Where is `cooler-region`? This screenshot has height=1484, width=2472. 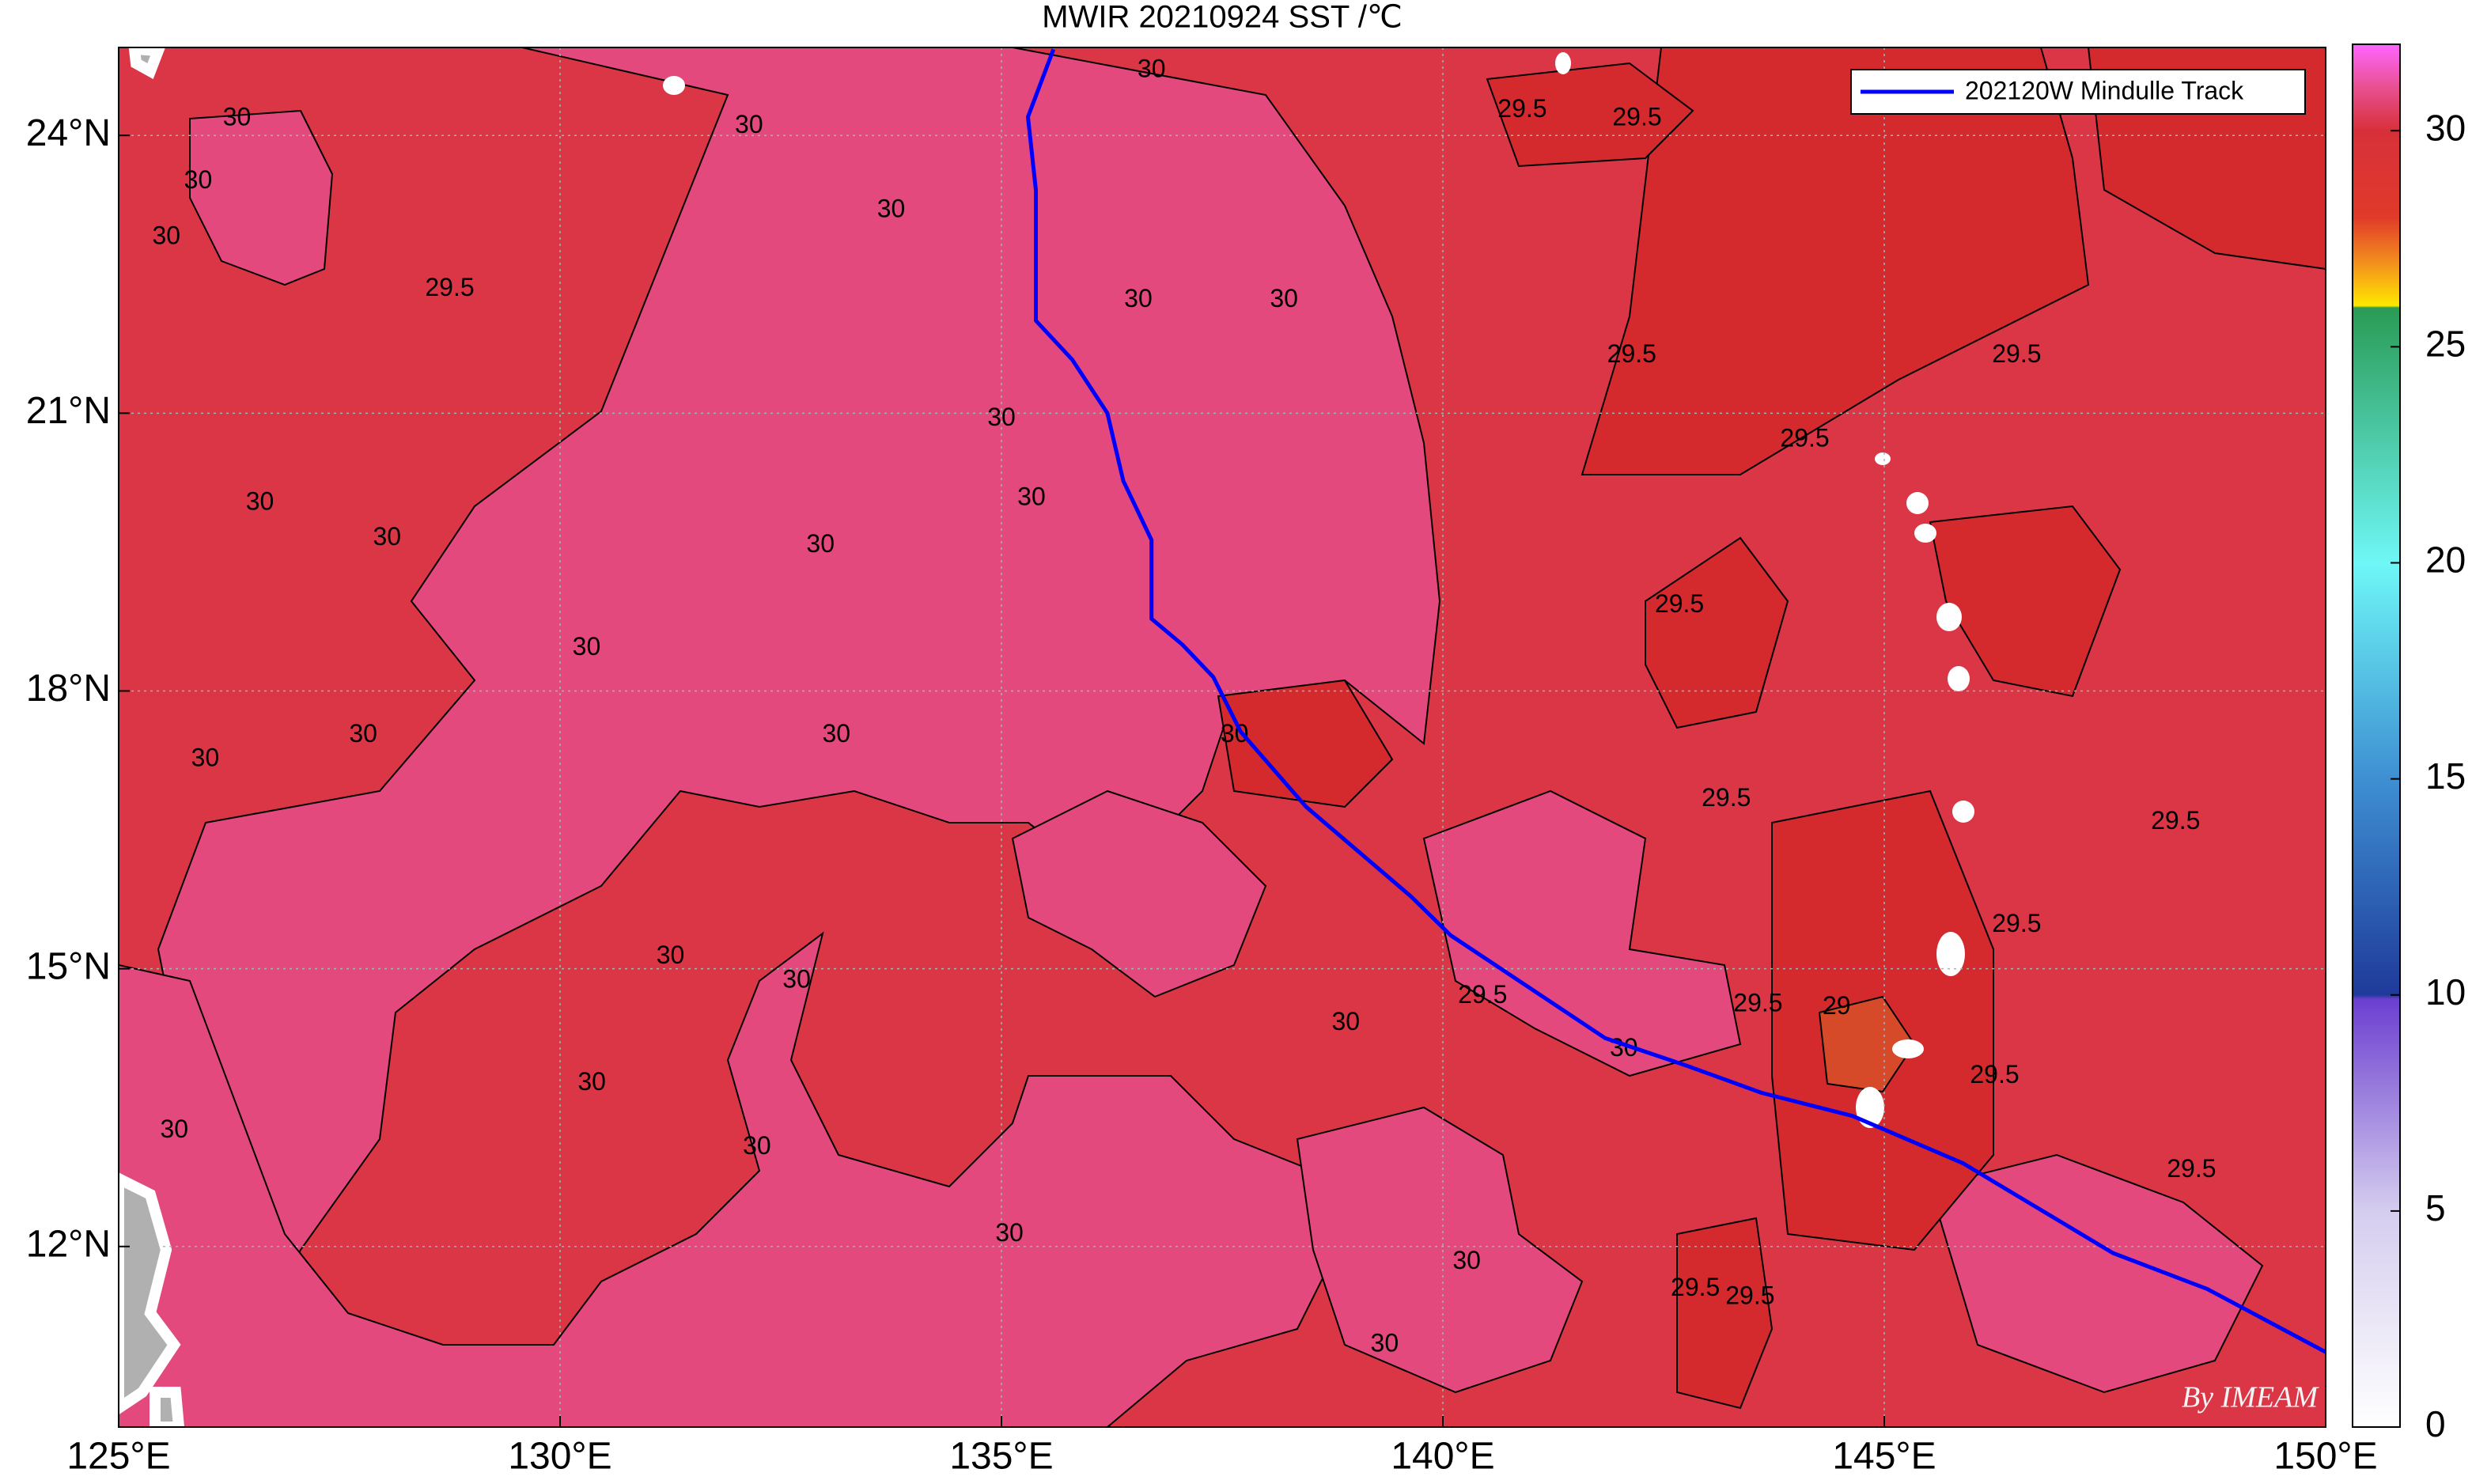 cooler-region is located at coordinates (1867, 1044).